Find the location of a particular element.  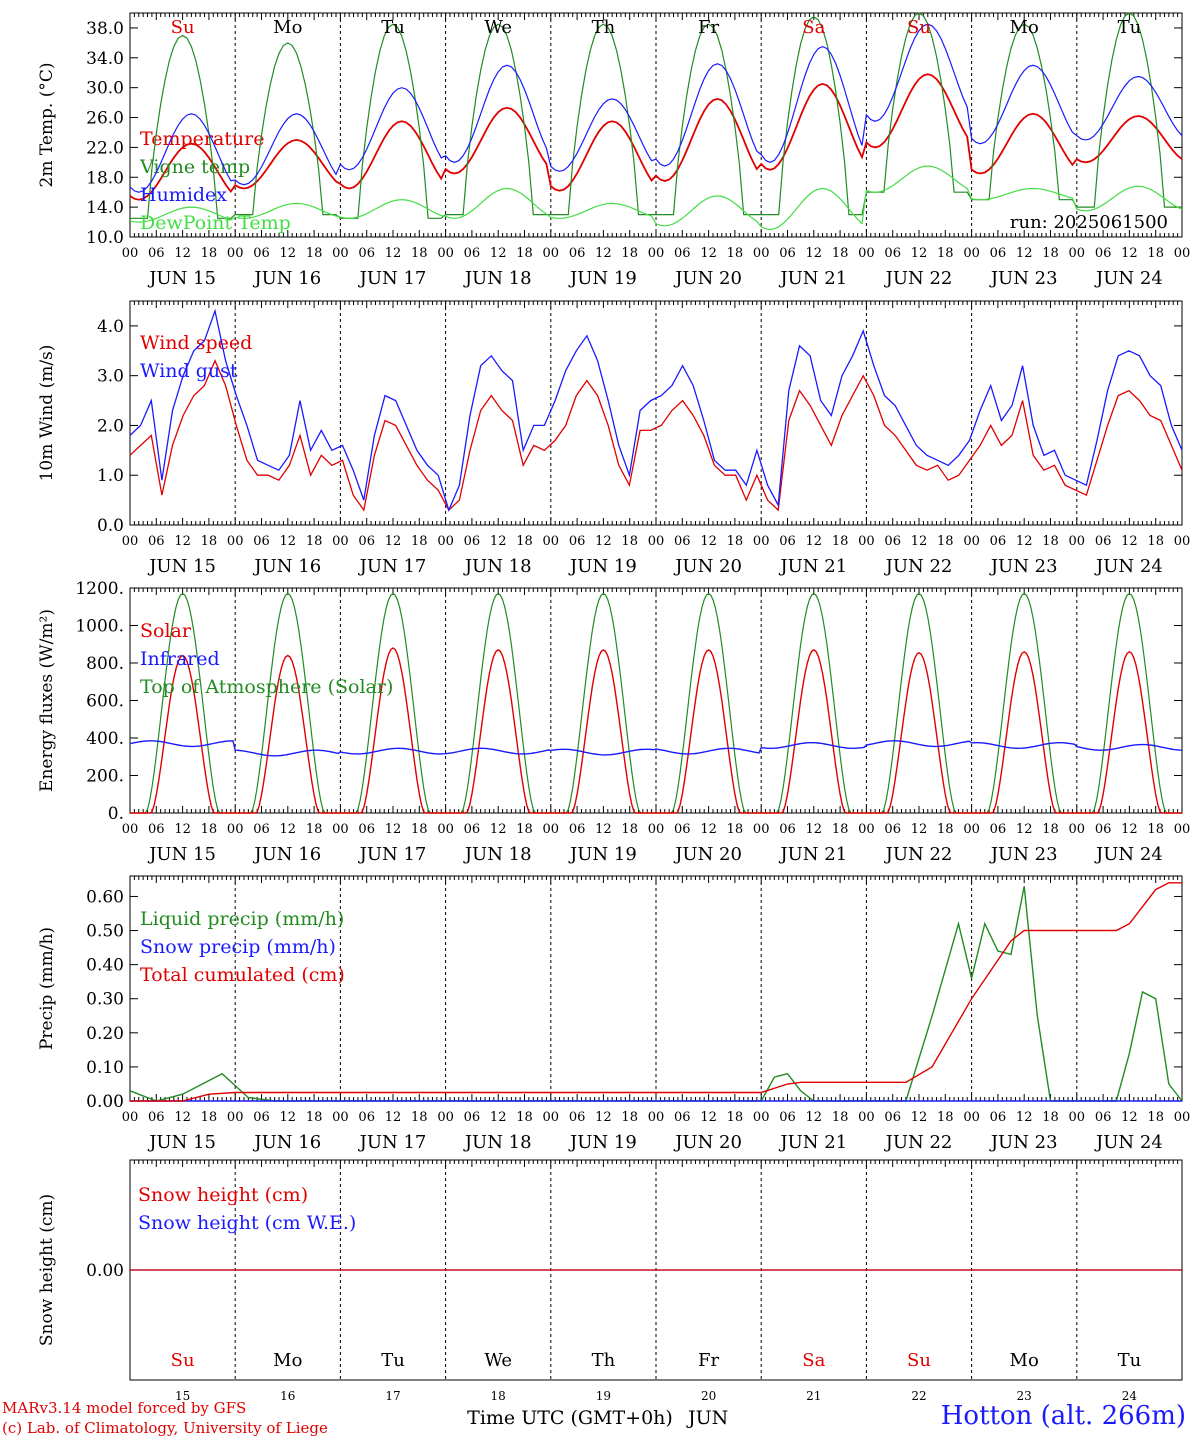

date-label: JUN 24 is located at coordinates (1128, 278).